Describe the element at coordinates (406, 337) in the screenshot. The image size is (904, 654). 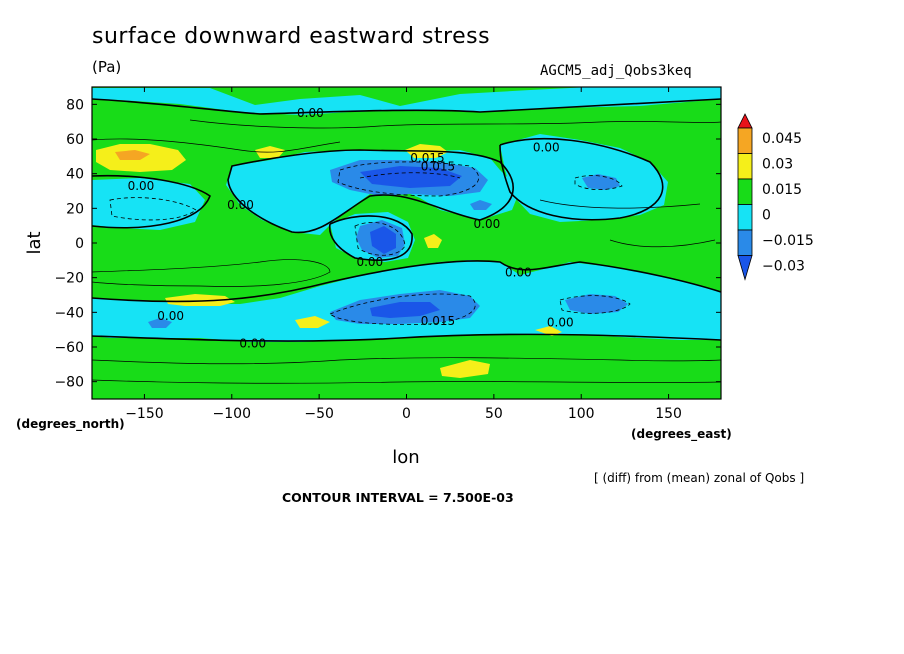
I see `zero-contour-south-lower` at that location.